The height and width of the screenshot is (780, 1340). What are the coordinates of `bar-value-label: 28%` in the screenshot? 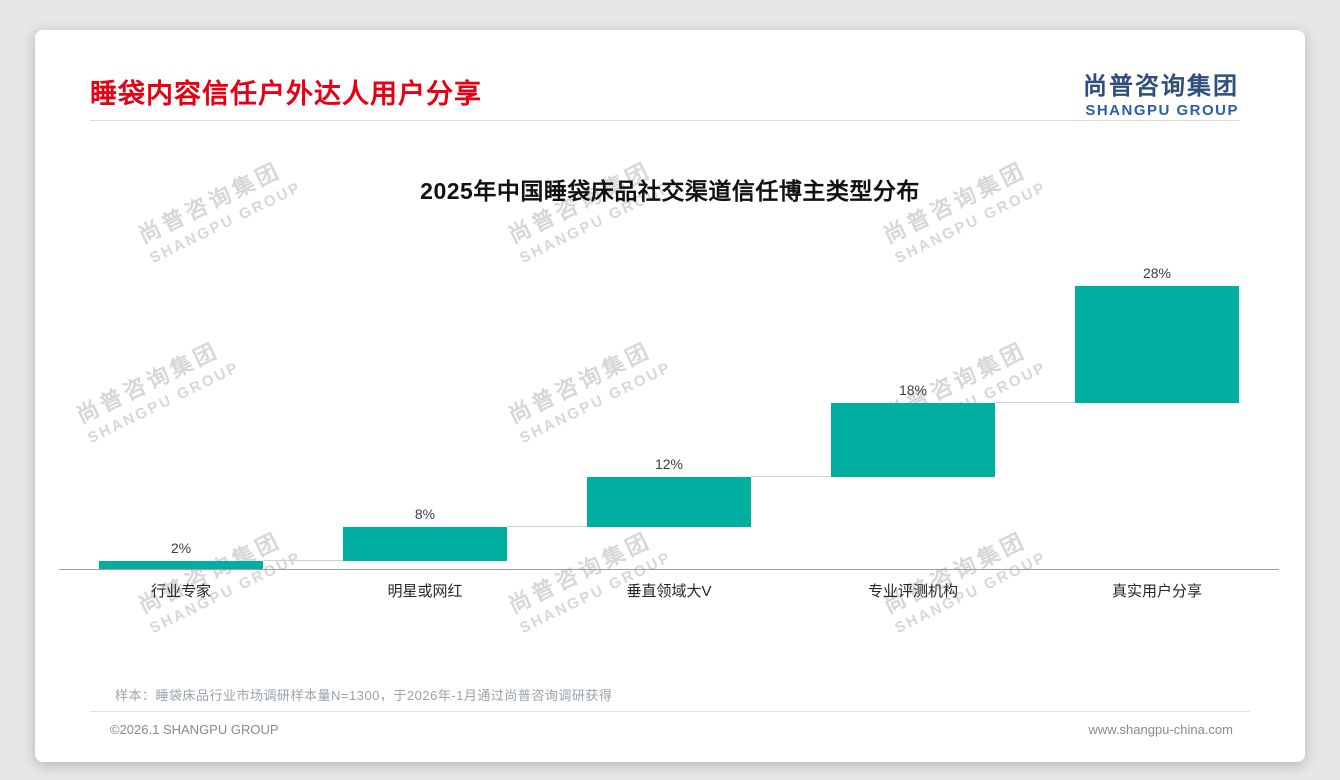 It's located at (1157, 273).